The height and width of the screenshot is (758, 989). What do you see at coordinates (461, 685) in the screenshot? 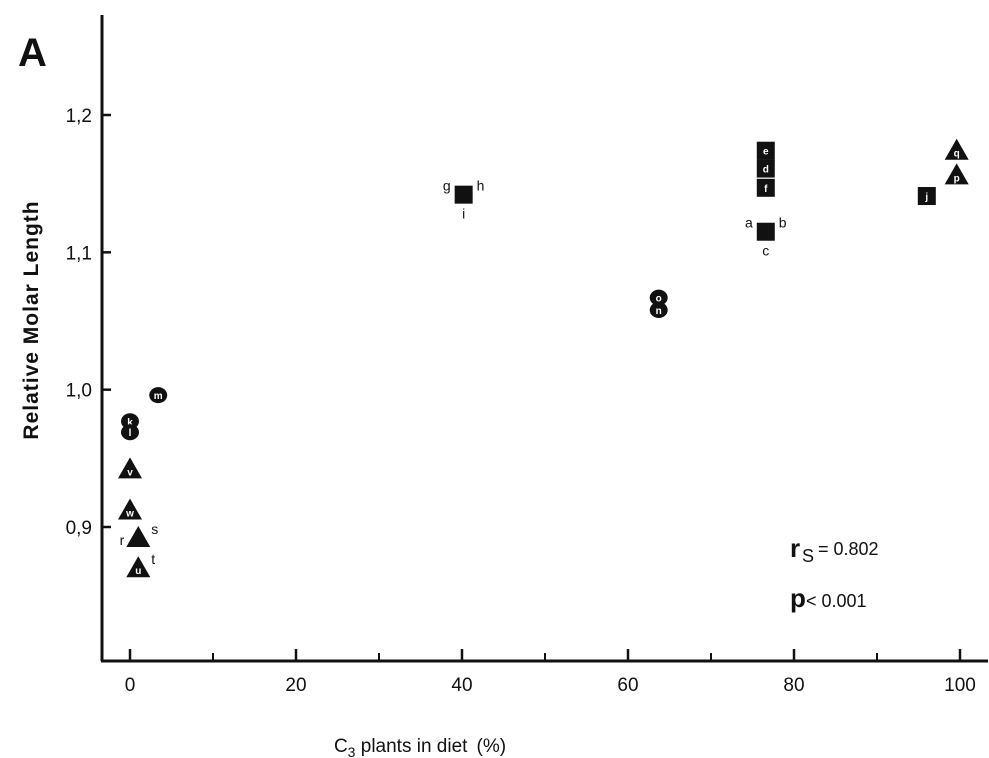
I see `x-tick-label: 40` at bounding box center [461, 685].